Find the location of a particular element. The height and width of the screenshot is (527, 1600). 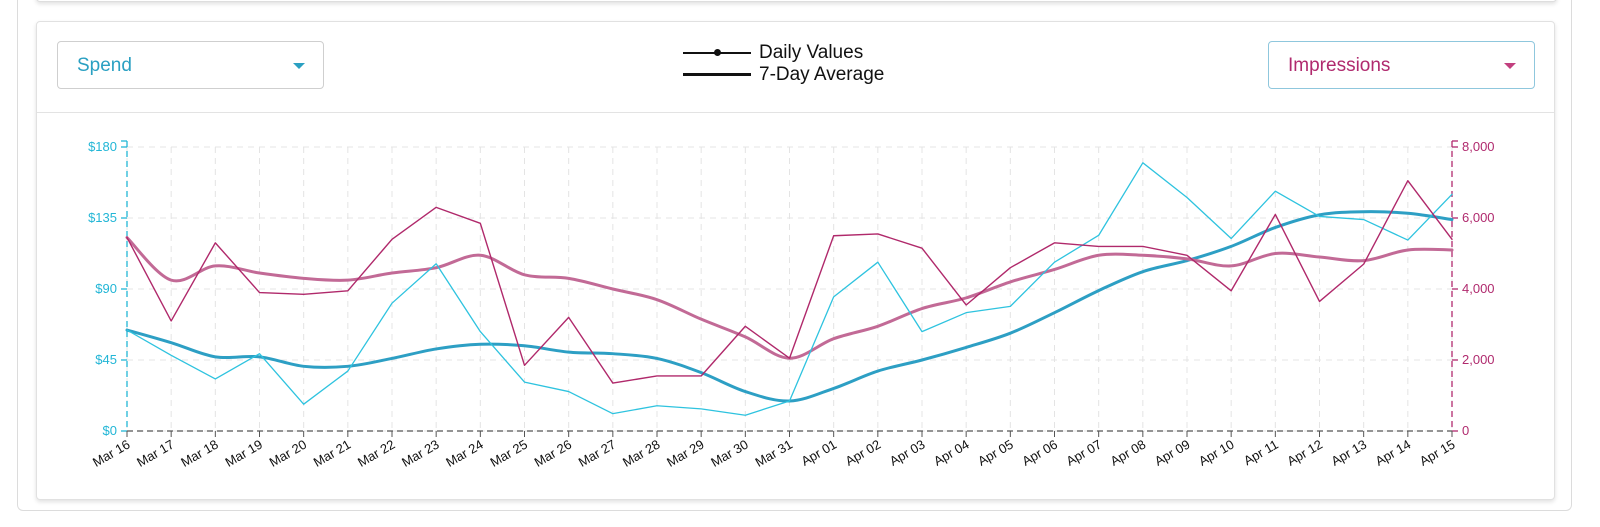

x-tick-label: Mar 22 is located at coordinates (376, 453).